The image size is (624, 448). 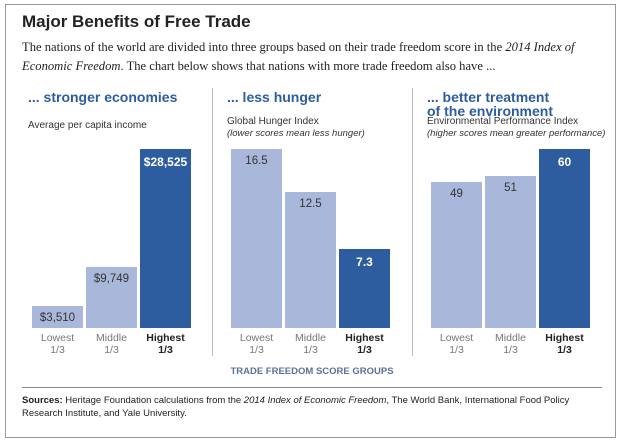 What do you see at coordinates (312, 387) in the screenshot?
I see `rule` at bounding box center [312, 387].